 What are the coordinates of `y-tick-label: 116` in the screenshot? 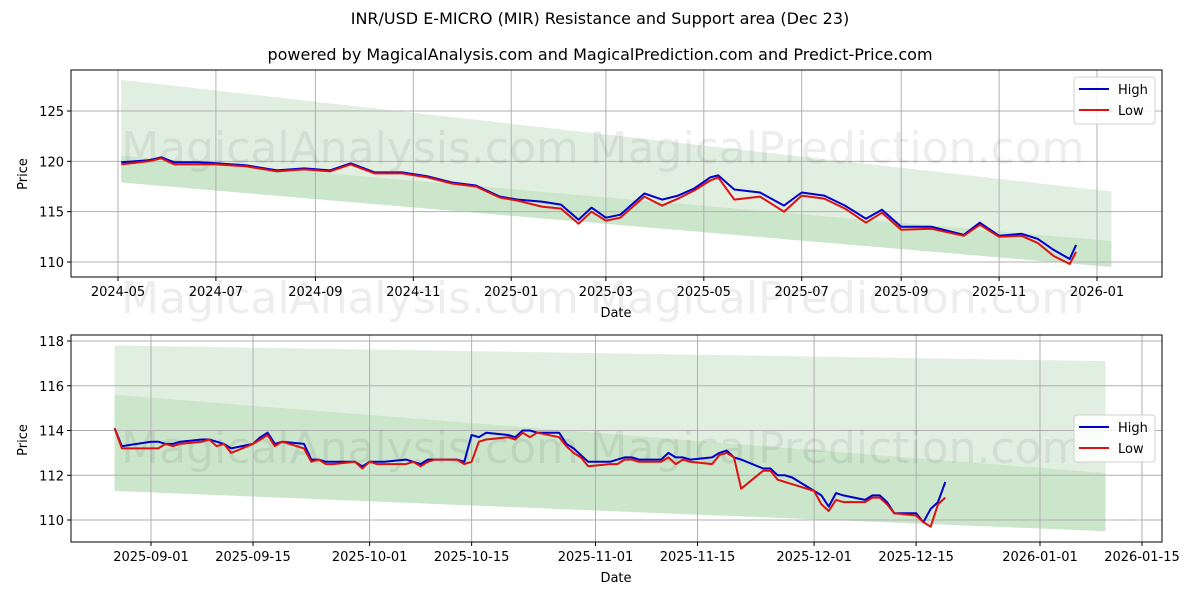 It's located at (51, 387).